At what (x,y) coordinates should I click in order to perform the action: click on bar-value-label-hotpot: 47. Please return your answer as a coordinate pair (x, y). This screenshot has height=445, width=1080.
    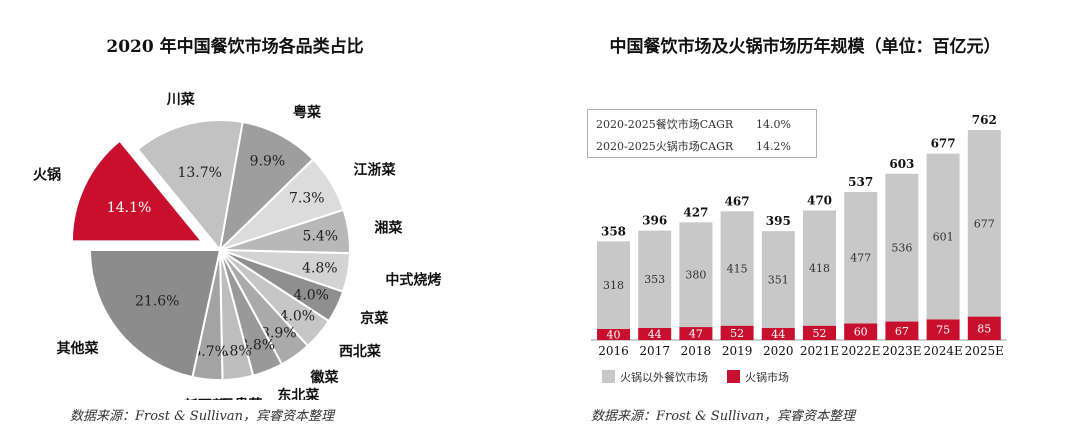
    Looking at the image, I should click on (696, 334).